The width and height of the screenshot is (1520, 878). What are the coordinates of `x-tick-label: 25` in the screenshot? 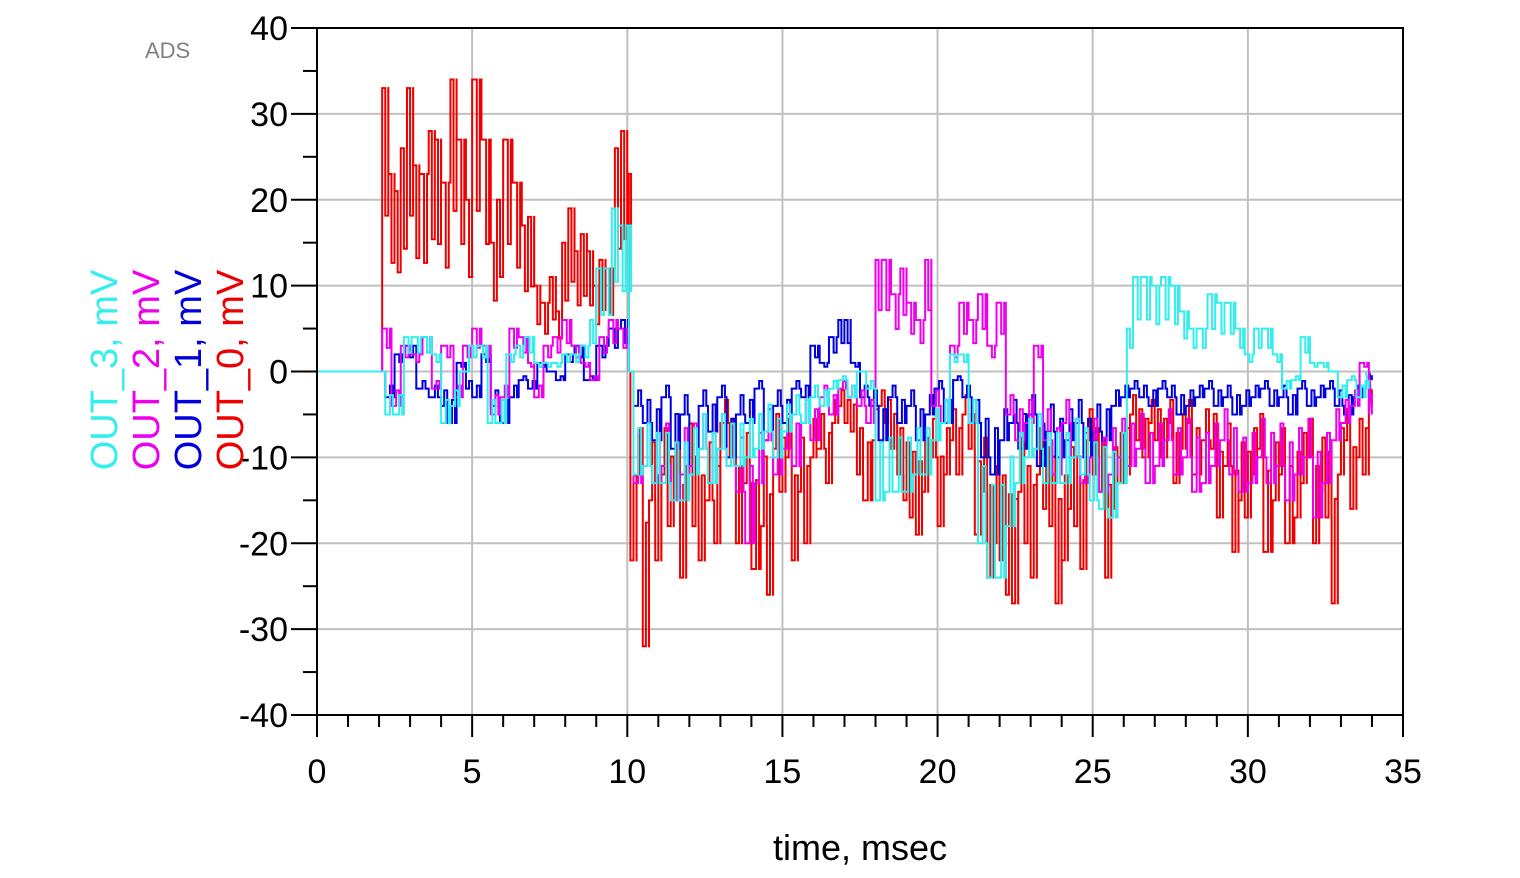 It's located at (1093, 772).